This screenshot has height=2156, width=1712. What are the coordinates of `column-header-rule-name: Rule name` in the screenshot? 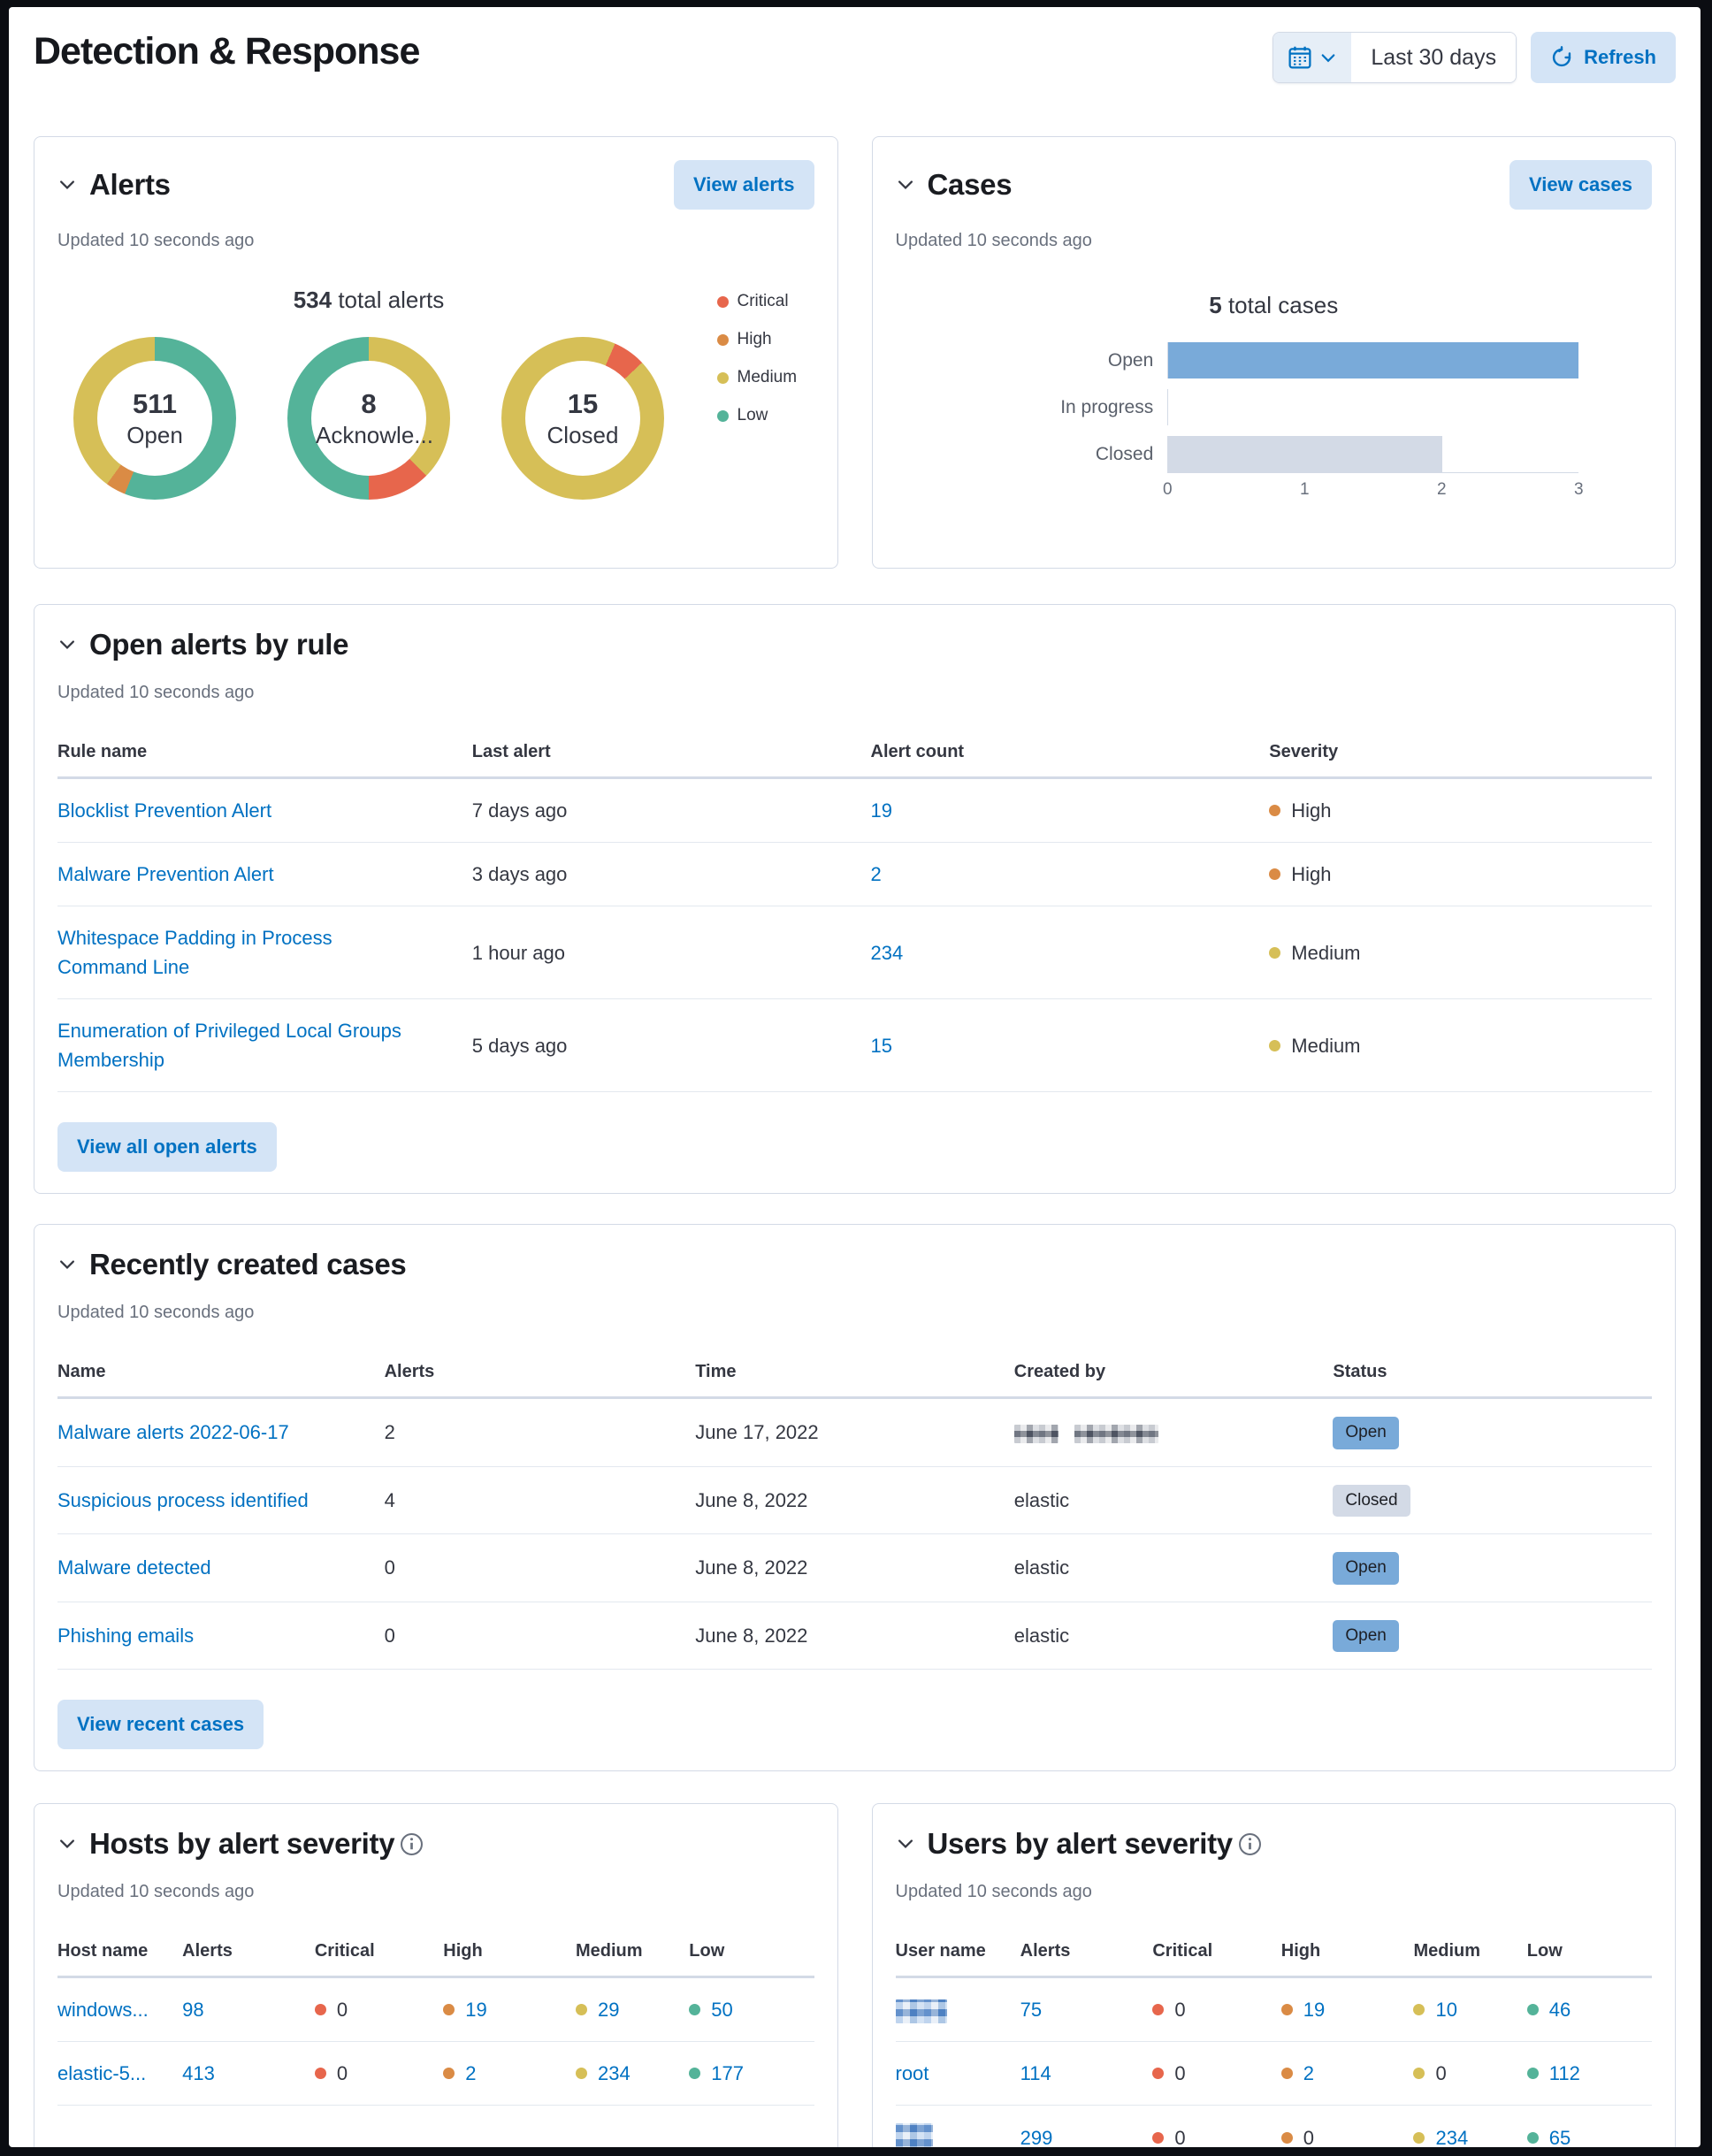 It's located at (102, 751).